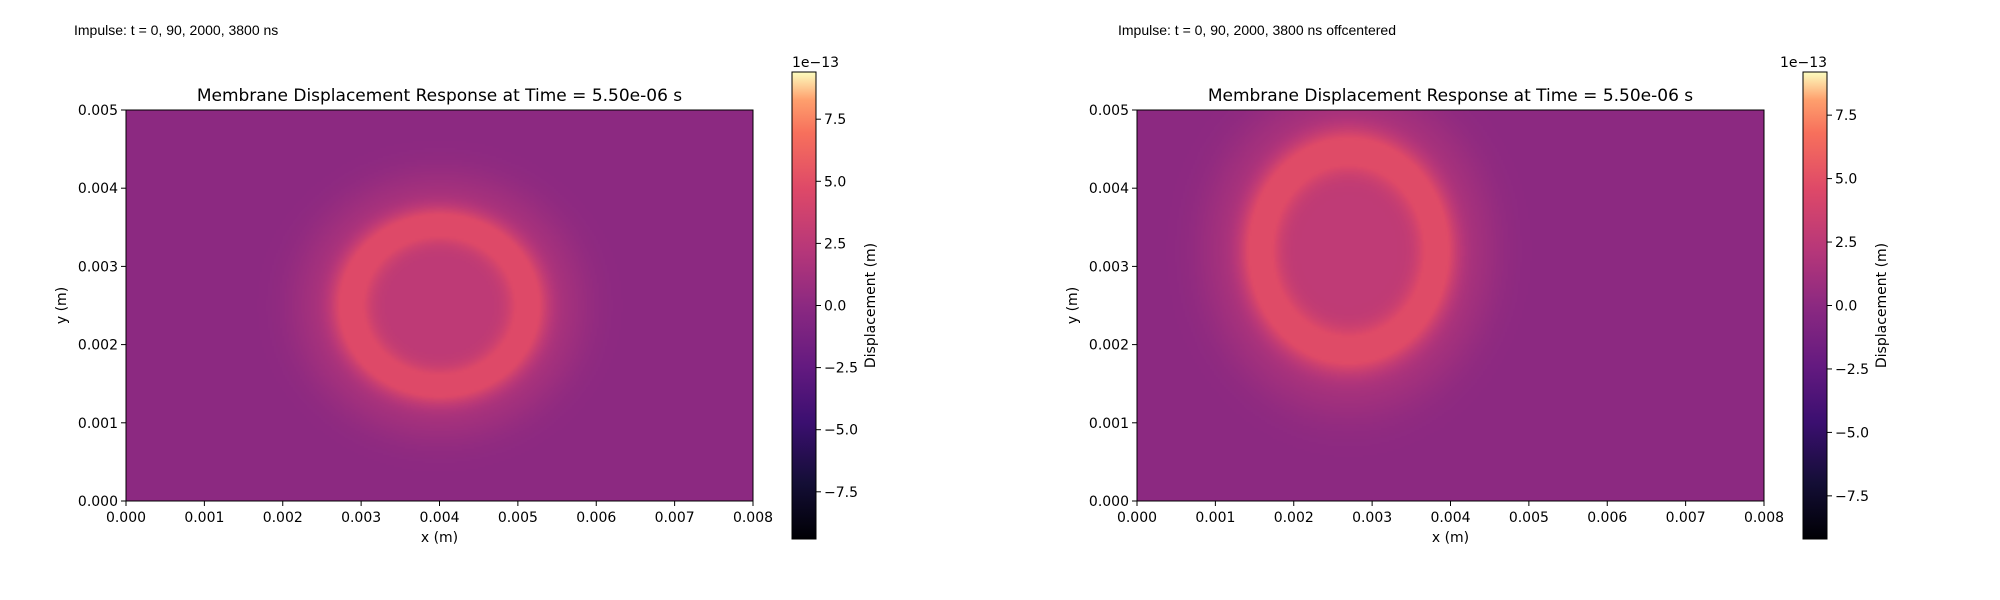  What do you see at coordinates (1073, 305) in the screenshot?
I see `y-axis-label-right: y (m)` at bounding box center [1073, 305].